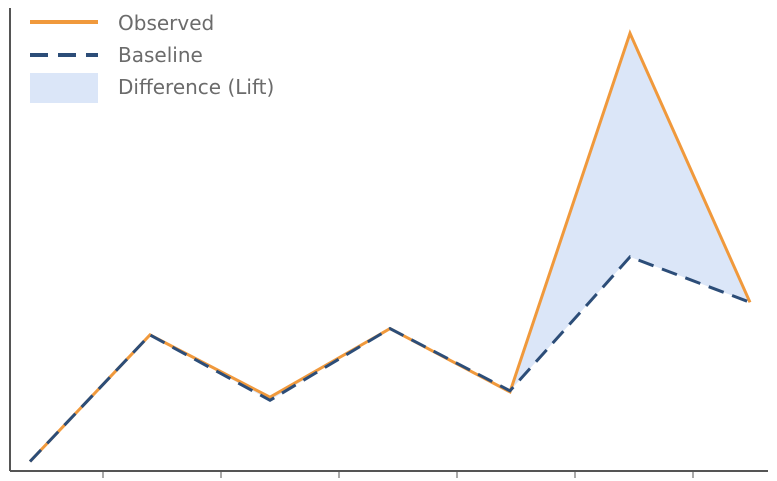  I want to click on legend-item-observed: Observed, so click(122, 23).